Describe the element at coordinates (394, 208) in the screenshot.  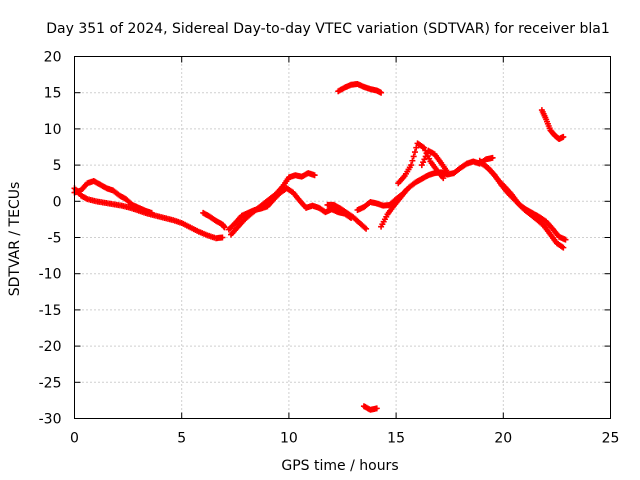
I see `series-arc-l` at that location.